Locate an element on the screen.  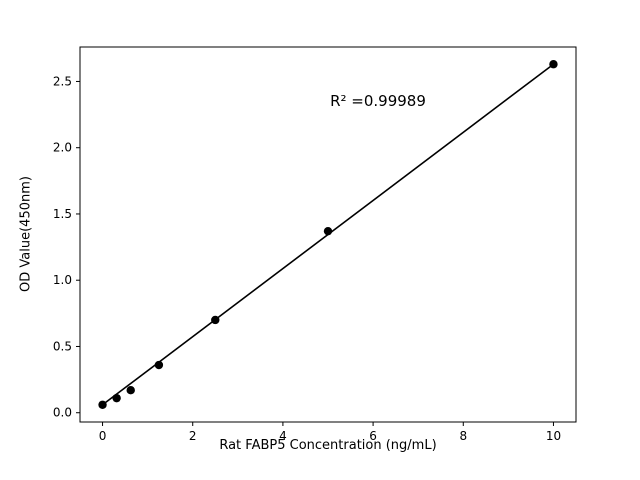
y-tick-label: 0.5 is located at coordinates (62, 346).